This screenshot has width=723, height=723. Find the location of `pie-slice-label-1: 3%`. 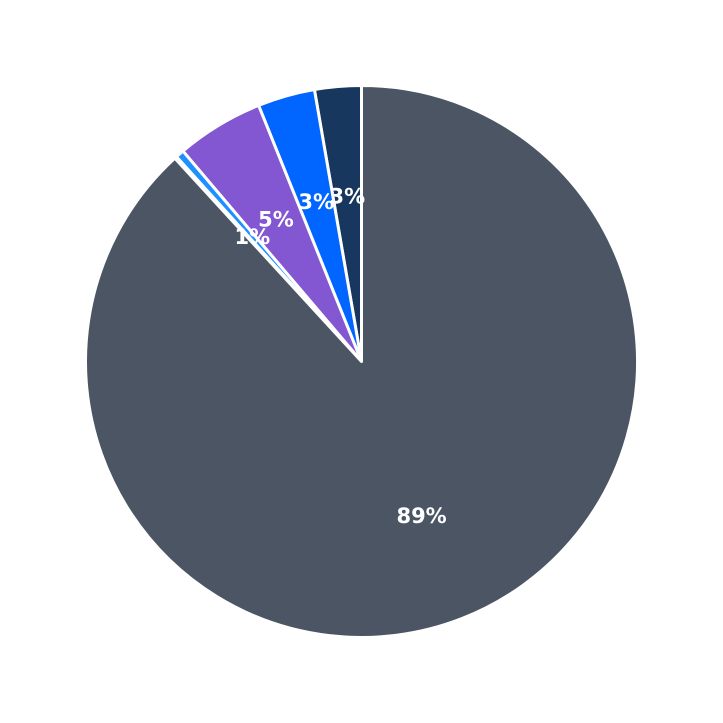

pie-slice-label-1: 3% is located at coordinates (316, 202).